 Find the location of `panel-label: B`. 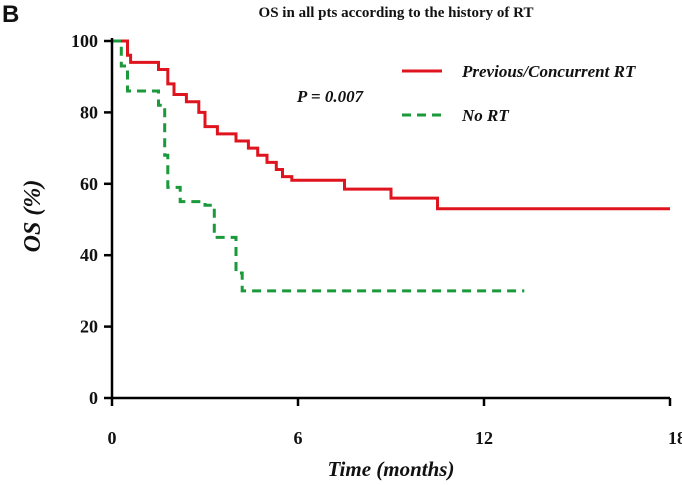

panel-label: B is located at coordinates (10, 14).